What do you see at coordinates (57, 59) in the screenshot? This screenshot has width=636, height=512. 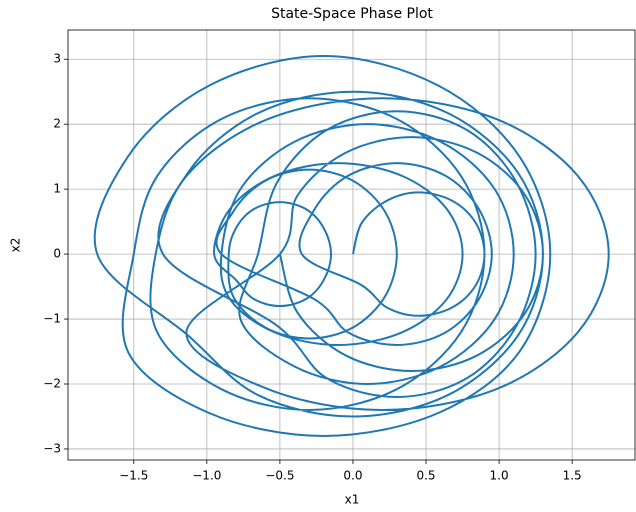 I see `y-tick-label: 3` at bounding box center [57, 59].